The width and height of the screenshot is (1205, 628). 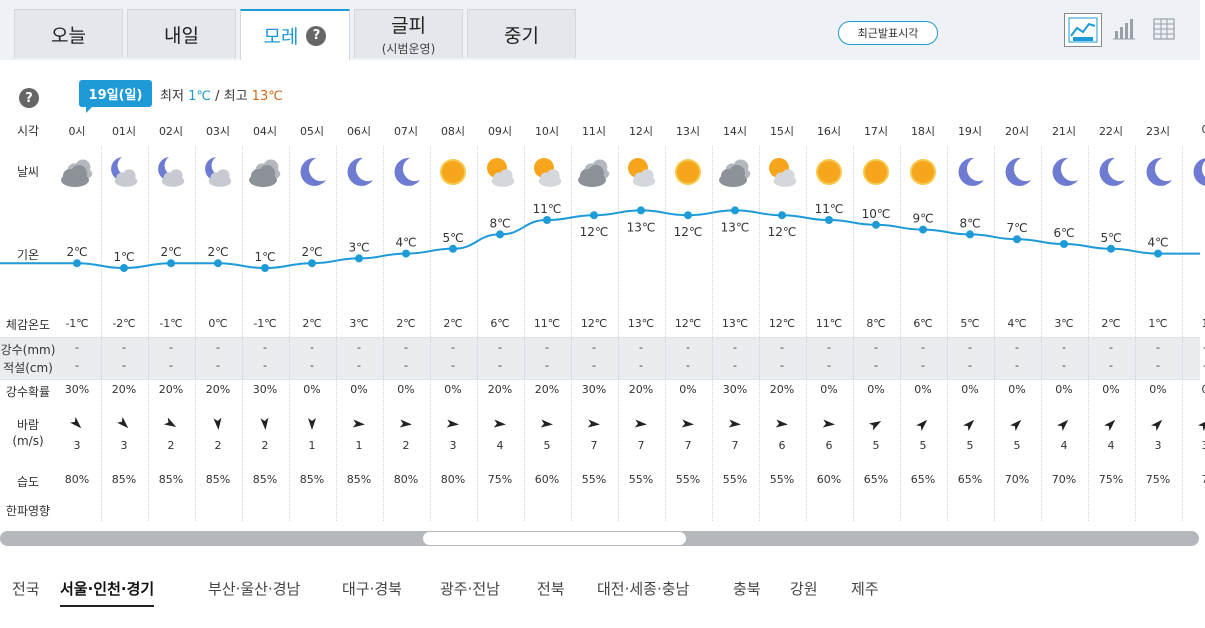 I want to click on region-tab: 서울·인천·경기, so click(x=107, y=592).